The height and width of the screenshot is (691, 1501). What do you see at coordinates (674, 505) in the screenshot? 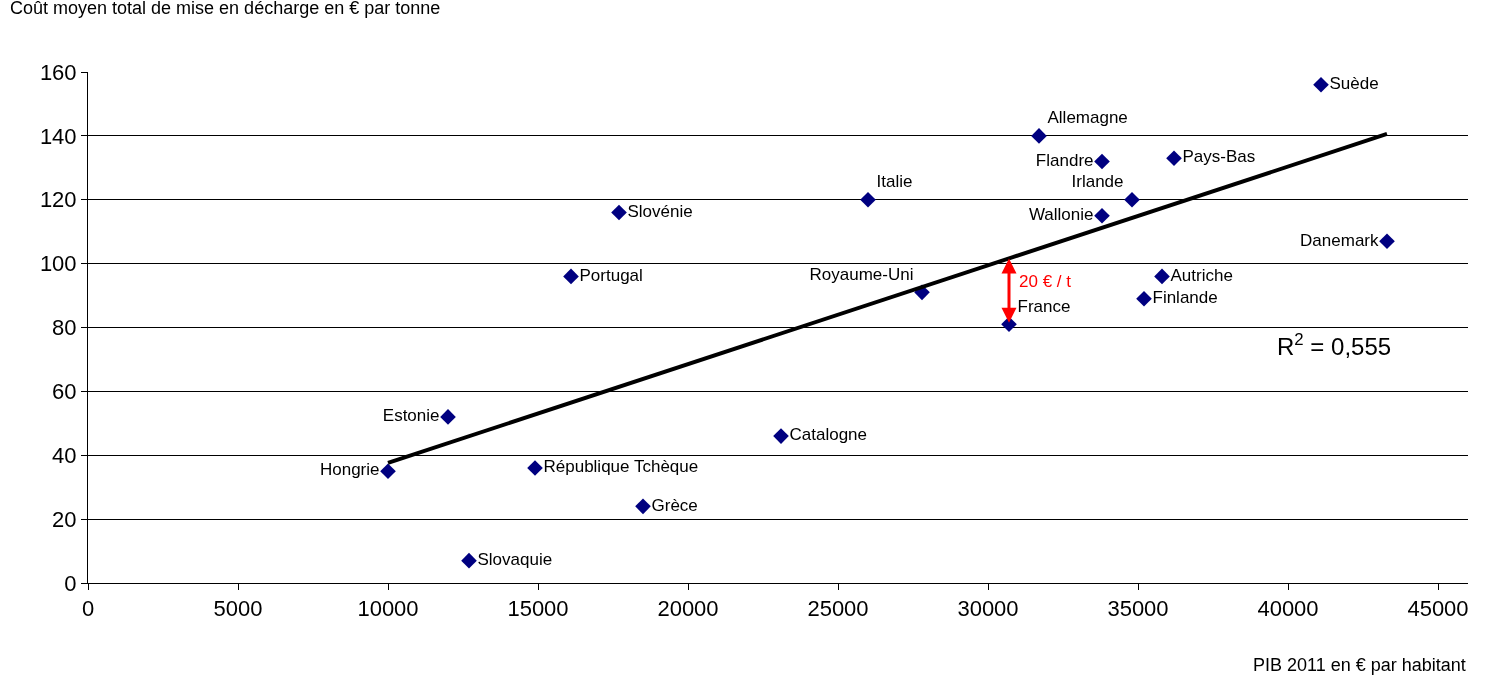
I see `series-label: Grèce` at bounding box center [674, 505].